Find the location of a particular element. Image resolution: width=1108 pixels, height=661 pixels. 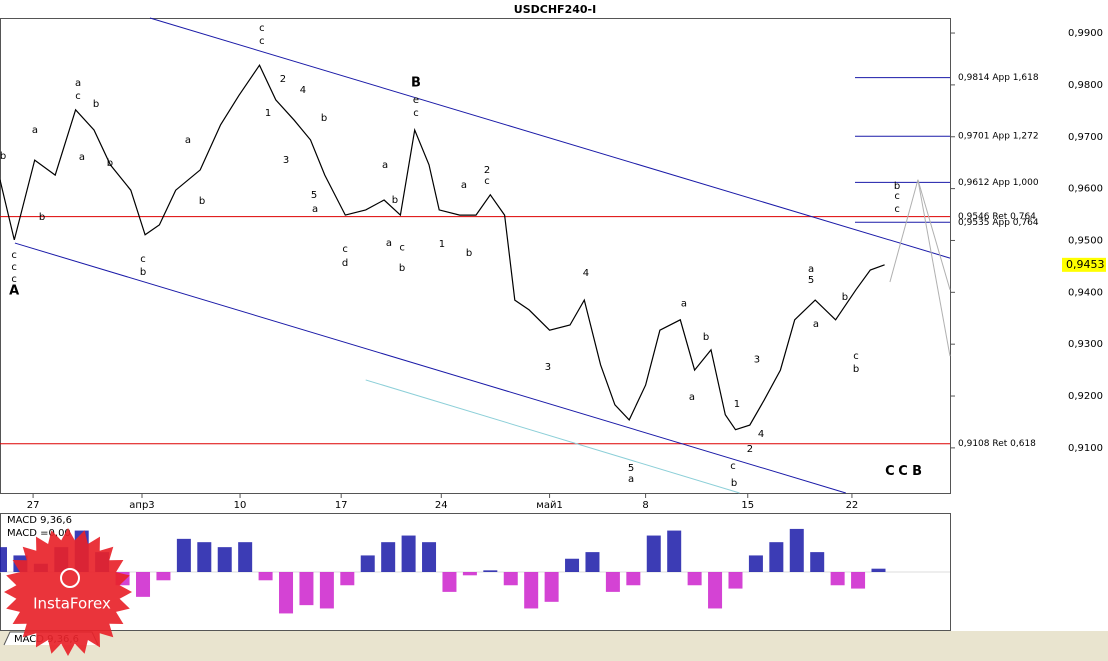

y-tick-label: 0,9600 is located at coordinates (1085, 189).